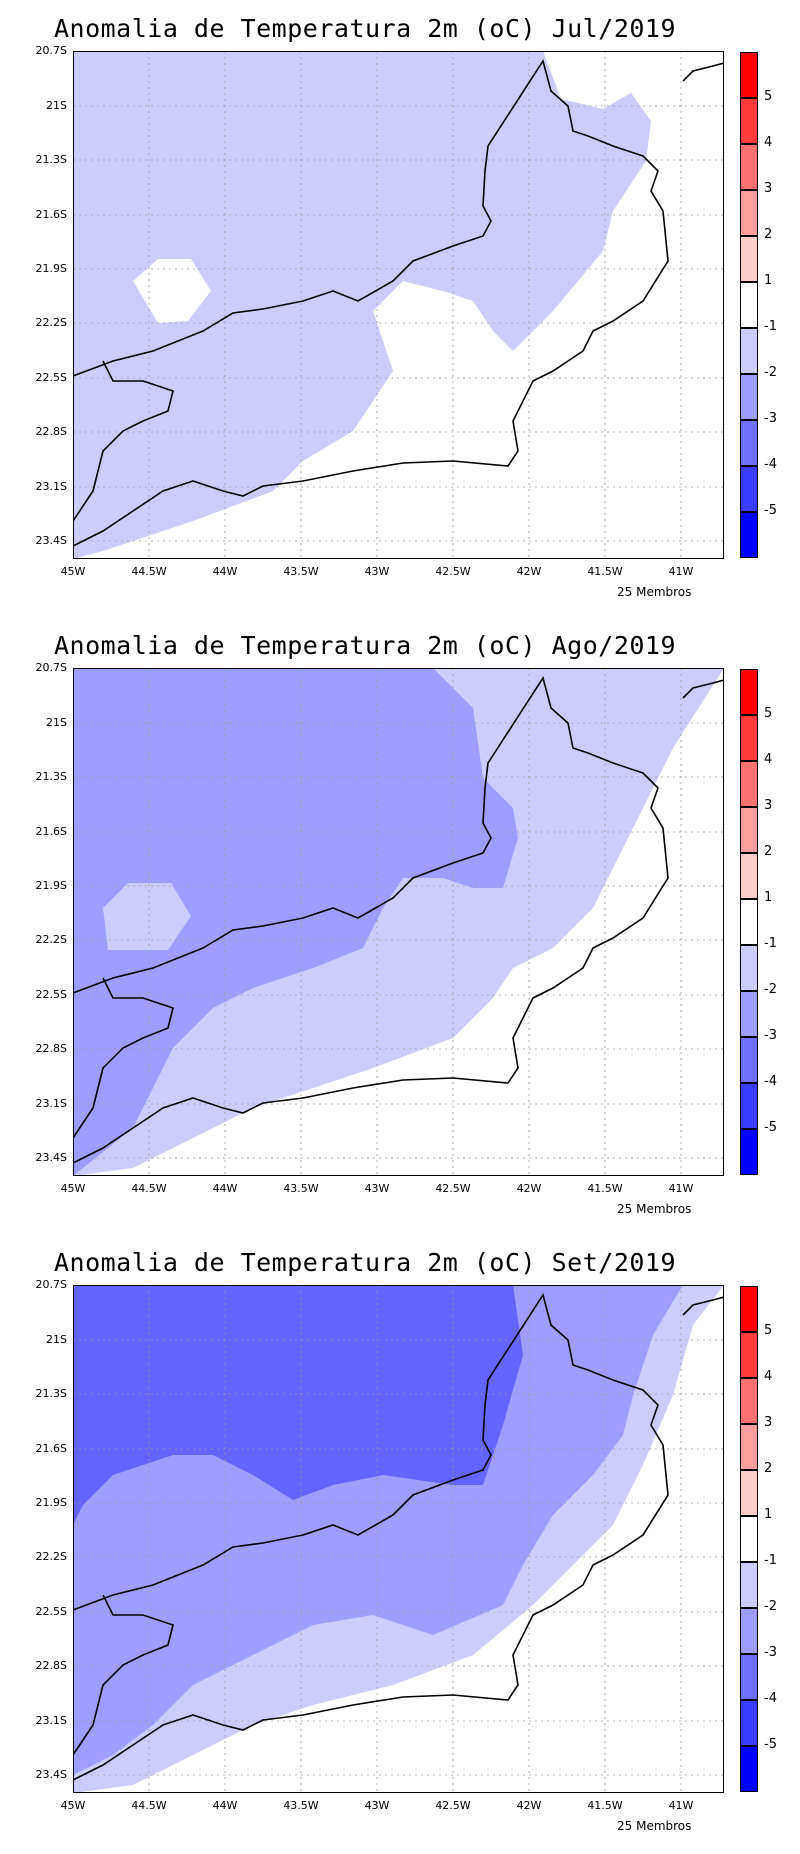 The width and height of the screenshot is (800, 1854). Describe the element at coordinates (365, 645) in the screenshot. I see `panel-title: Anomalia de Temperatura 2m (oC) Ago/2019` at that location.